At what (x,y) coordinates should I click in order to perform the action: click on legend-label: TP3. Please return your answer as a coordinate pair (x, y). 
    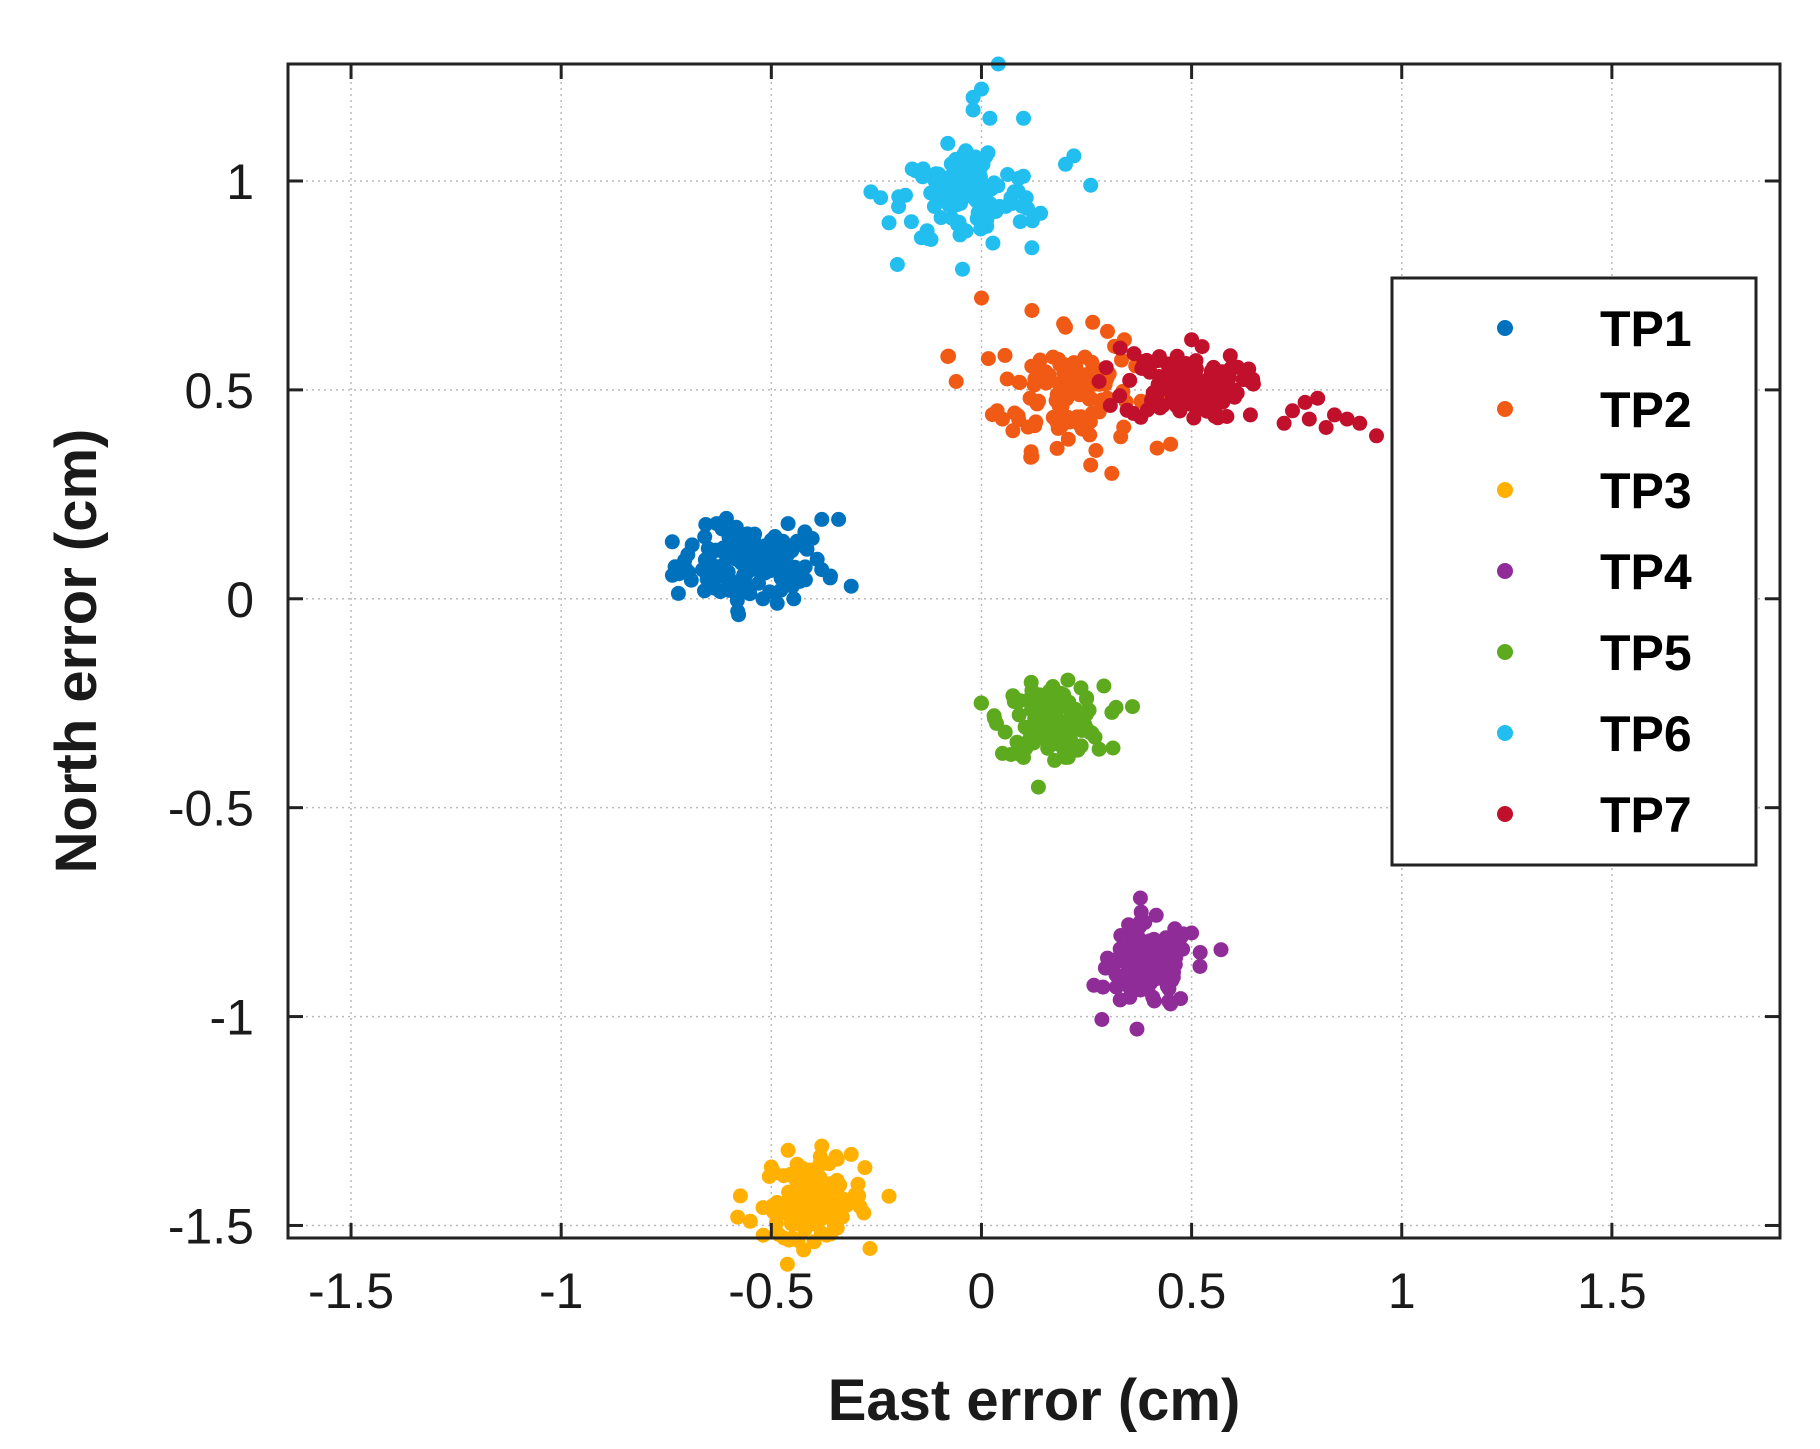
    Looking at the image, I should click on (1646, 491).